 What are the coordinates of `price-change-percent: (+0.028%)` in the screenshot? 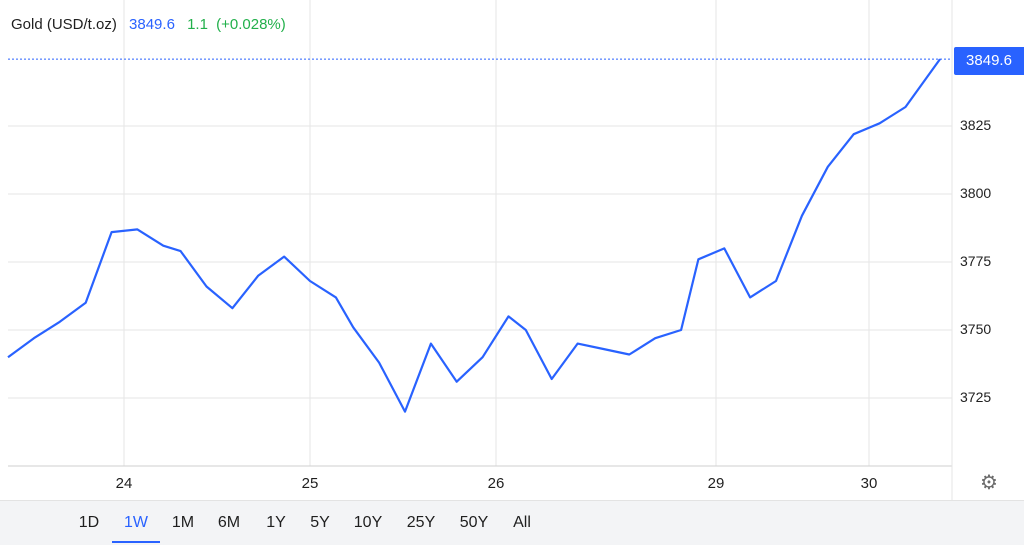 It's located at (251, 24).